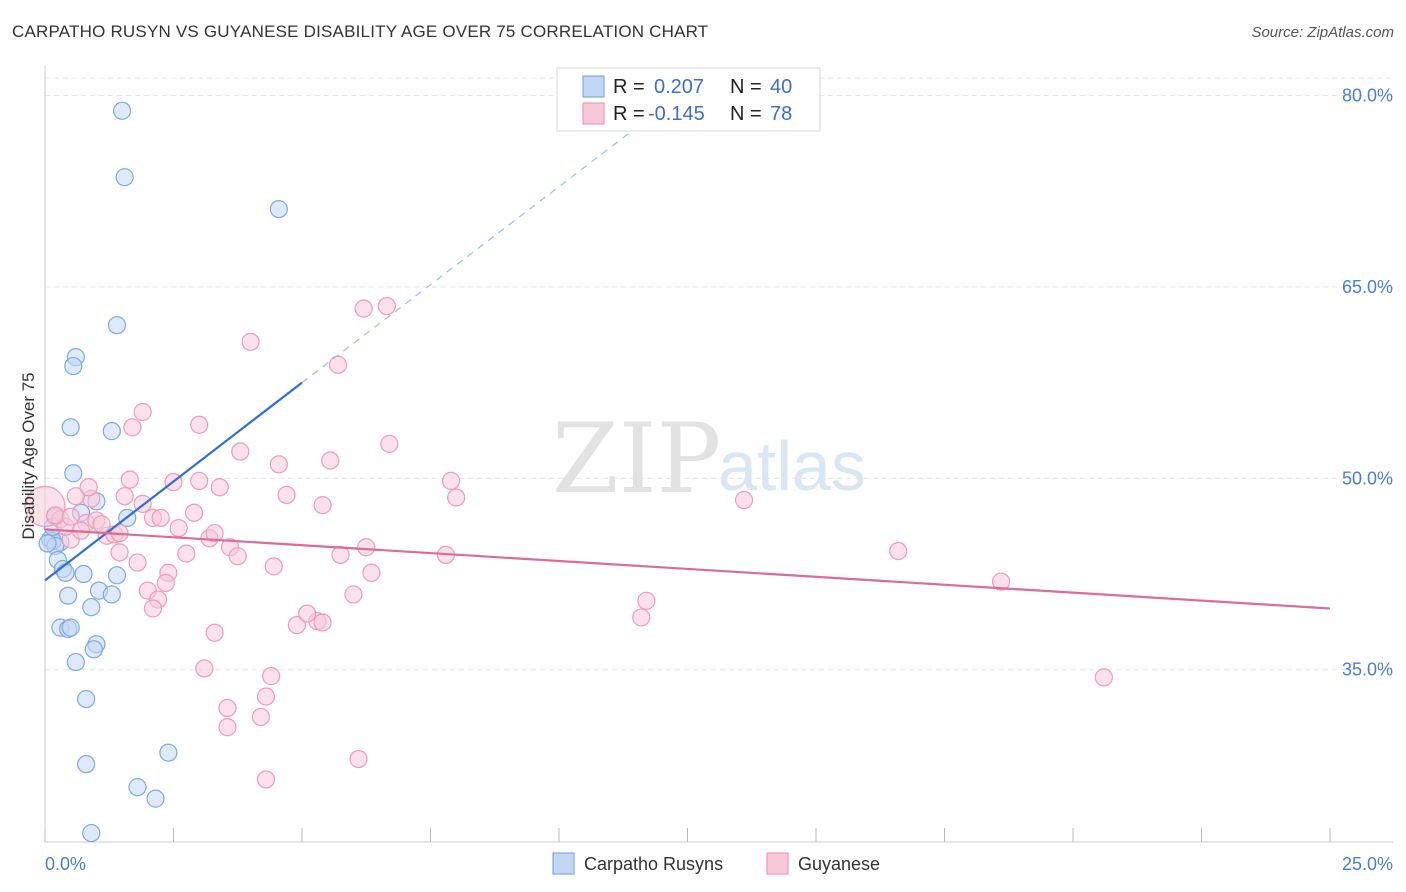  I want to click on zipatlas-watermark: ZIP atlas, so click(709, 459).